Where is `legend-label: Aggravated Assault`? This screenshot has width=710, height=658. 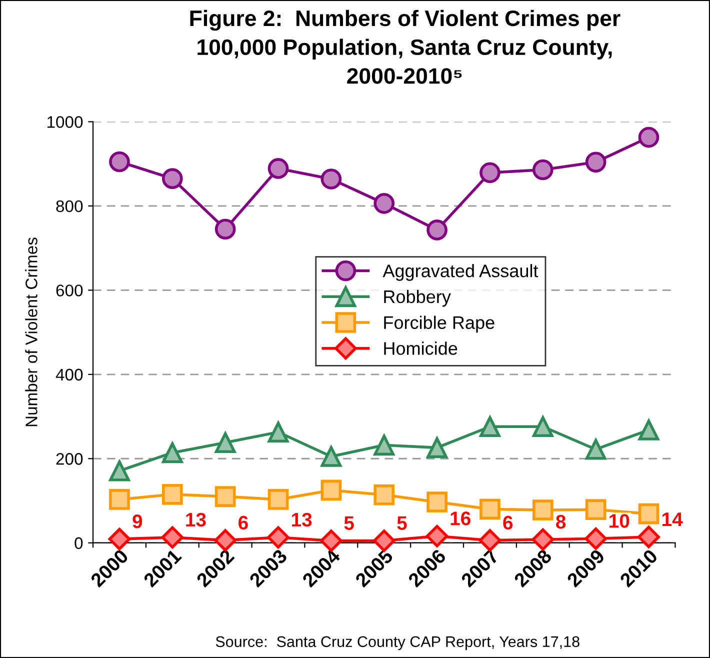
legend-label: Aggravated Assault is located at coordinates (460, 272).